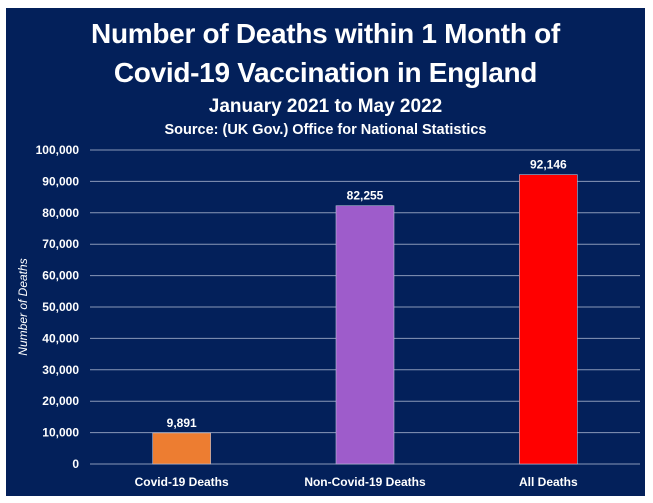 The height and width of the screenshot is (503, 653). What do you see at coordinates (60, 433) in the screenshot?
I see `y-tick-label: 10,000` at bounding box center [60, 433].